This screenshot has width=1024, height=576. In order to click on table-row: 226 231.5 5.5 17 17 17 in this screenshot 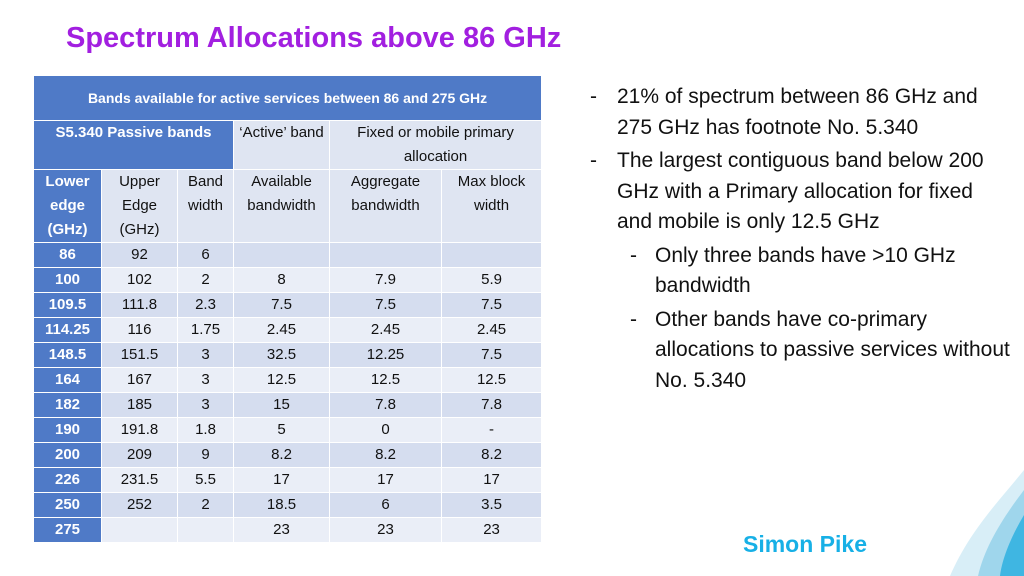, I will do `click(288, 480)`.